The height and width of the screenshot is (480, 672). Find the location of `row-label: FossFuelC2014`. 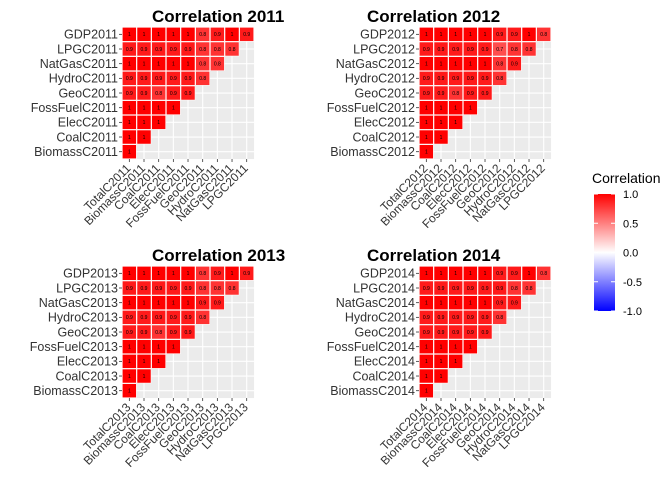

row-label: FossFuelC2014 is located at coordinates (371, 347).